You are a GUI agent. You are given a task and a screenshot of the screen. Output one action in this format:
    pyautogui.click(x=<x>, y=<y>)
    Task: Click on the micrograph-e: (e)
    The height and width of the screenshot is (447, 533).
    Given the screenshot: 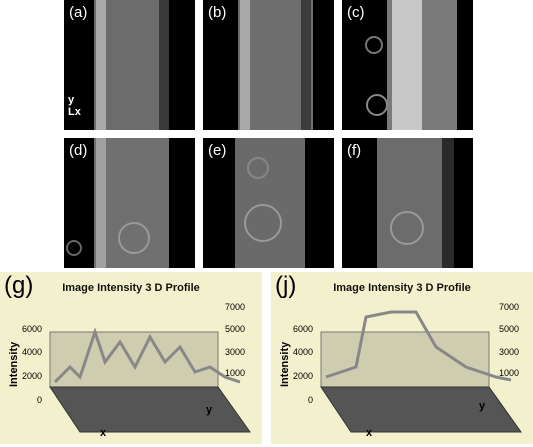 What is the action you would take?
    pyautogui.click(x=268, y=203)
    